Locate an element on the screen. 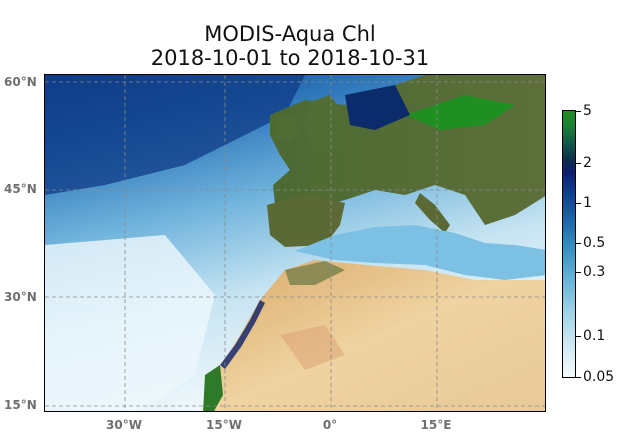  northern-dark-water is located at coordinates (175, 135).